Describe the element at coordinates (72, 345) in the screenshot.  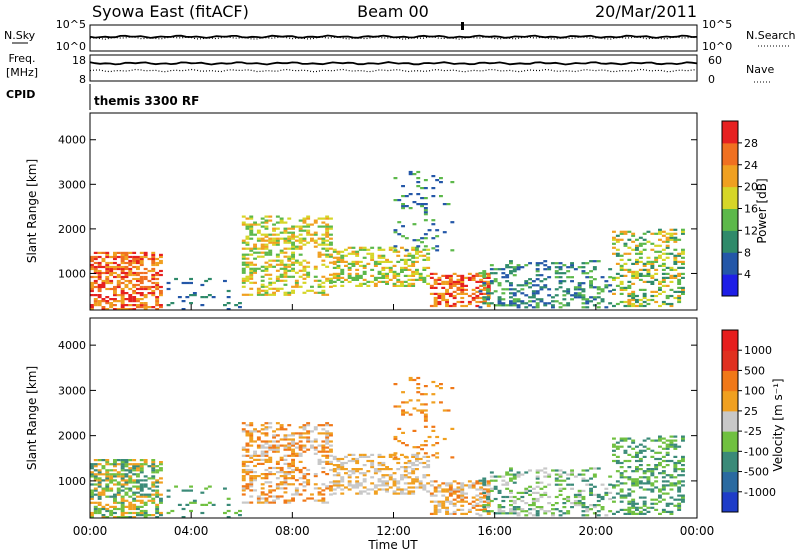
I see `velocity-ytick-label: 4000` at that location.